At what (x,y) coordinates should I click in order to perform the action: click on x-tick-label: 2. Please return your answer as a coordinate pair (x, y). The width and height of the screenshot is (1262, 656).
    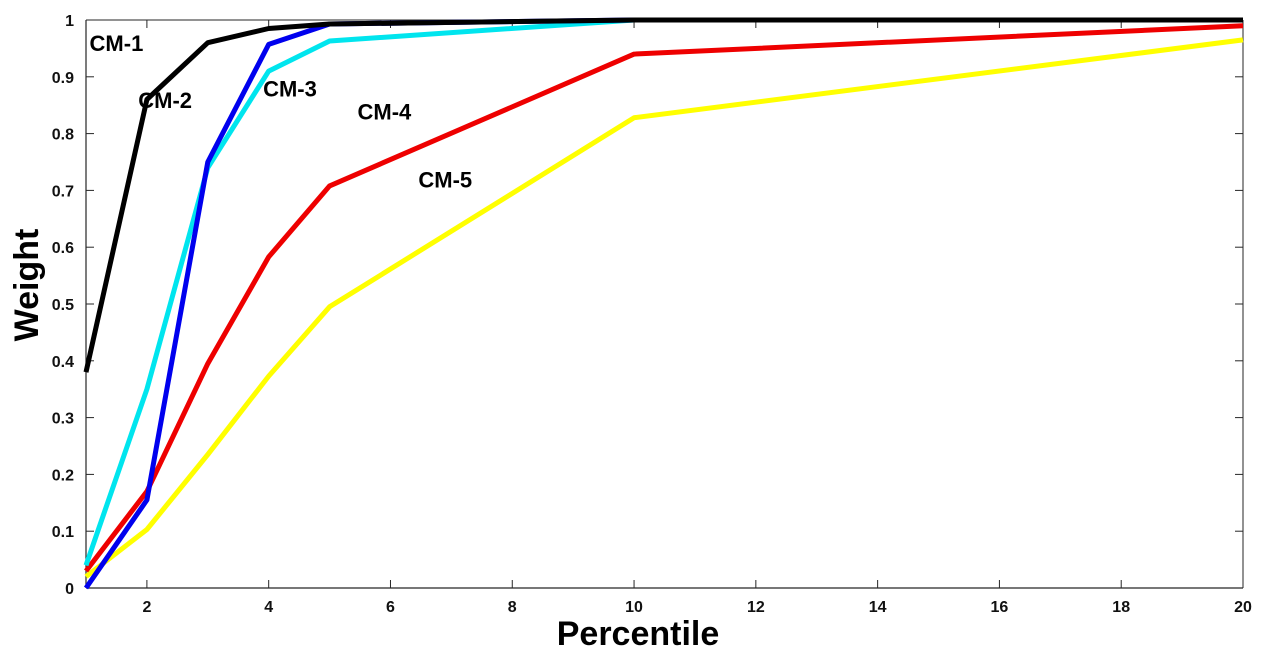
    Looking at the image, I should click on (146, 607).